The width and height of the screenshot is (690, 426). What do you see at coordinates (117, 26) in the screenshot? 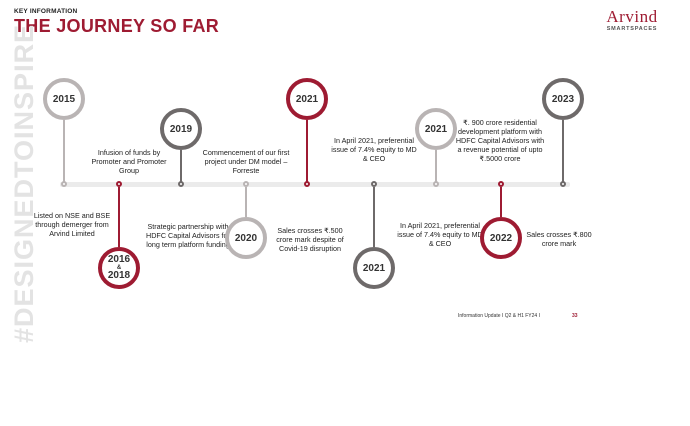
I see `page-title: THE JOURNEY SO FAR` at bounding box center [117, 26].